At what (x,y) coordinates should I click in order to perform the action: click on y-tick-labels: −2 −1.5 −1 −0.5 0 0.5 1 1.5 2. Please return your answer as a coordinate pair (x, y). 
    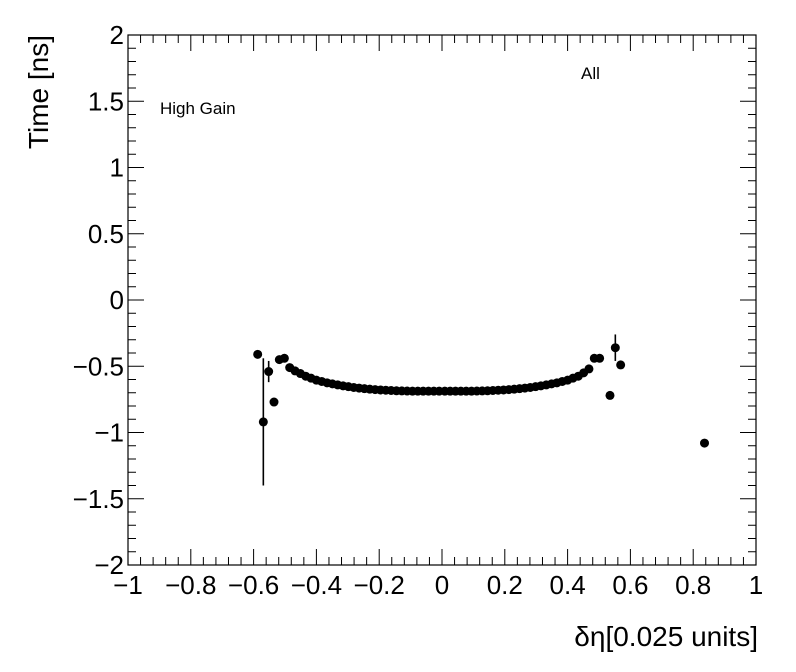
    Looking at the image, I should click on (98, 300).